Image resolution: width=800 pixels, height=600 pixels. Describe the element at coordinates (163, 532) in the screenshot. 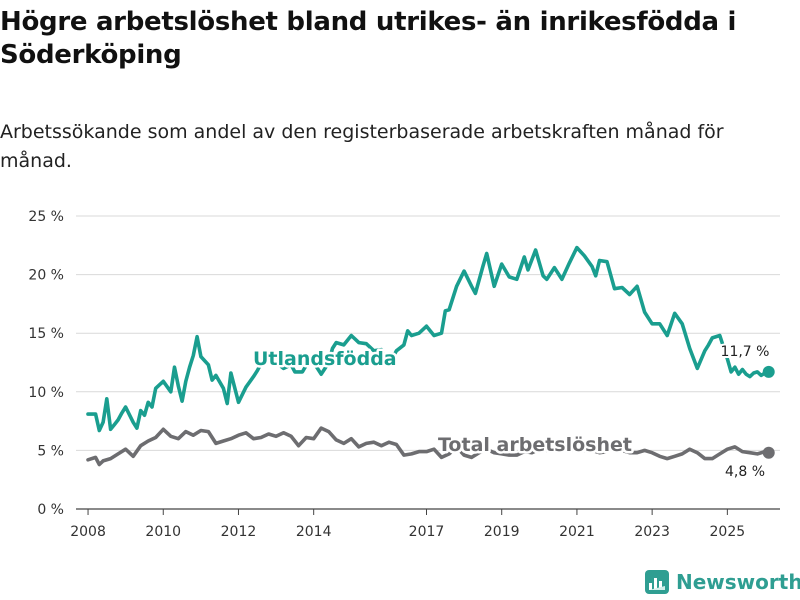

I see `x-tick-label: 2010` at that location.